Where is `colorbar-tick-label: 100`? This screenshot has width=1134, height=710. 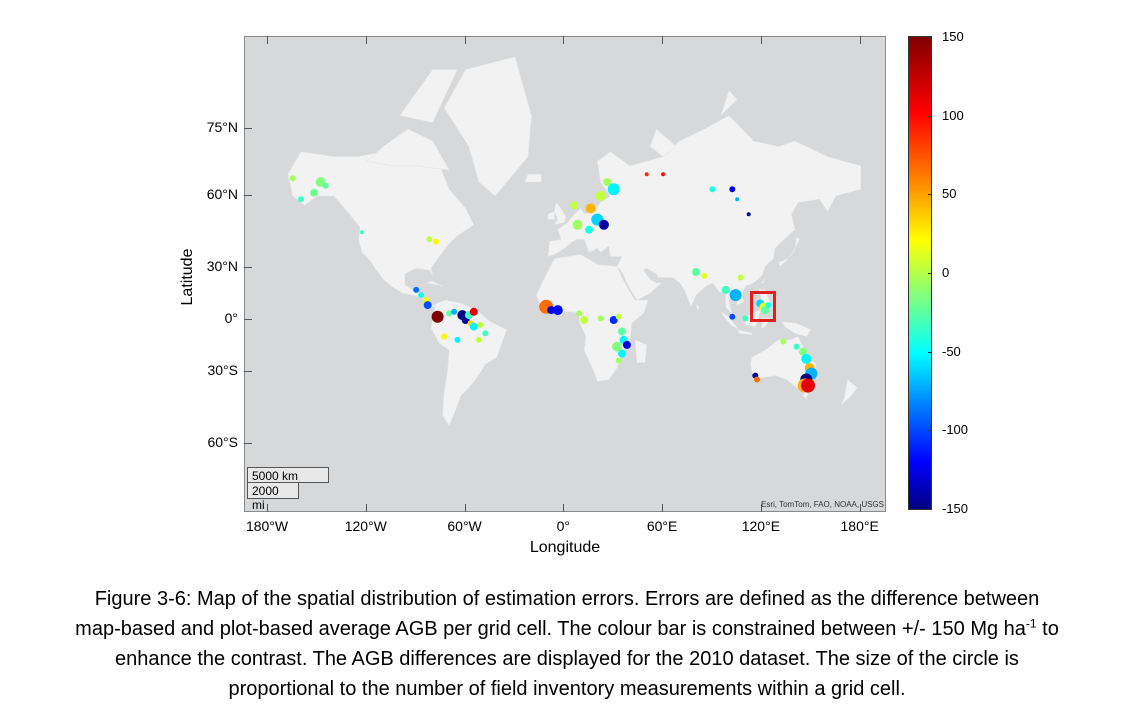
colorbar-tick-label: 100 is located at coordinates (953, 115).